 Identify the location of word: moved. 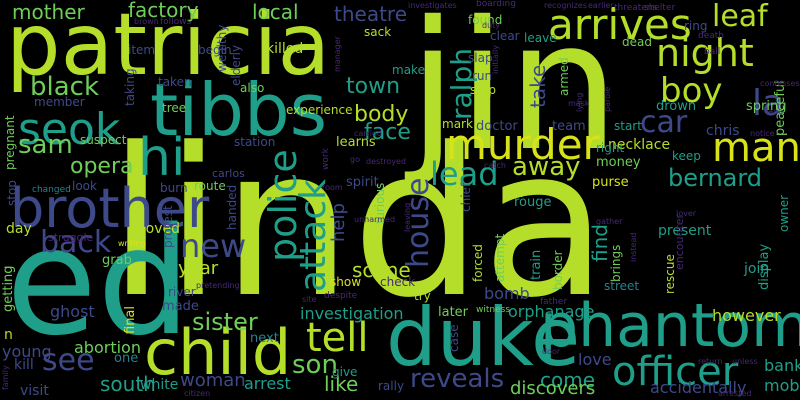
(156, 229).